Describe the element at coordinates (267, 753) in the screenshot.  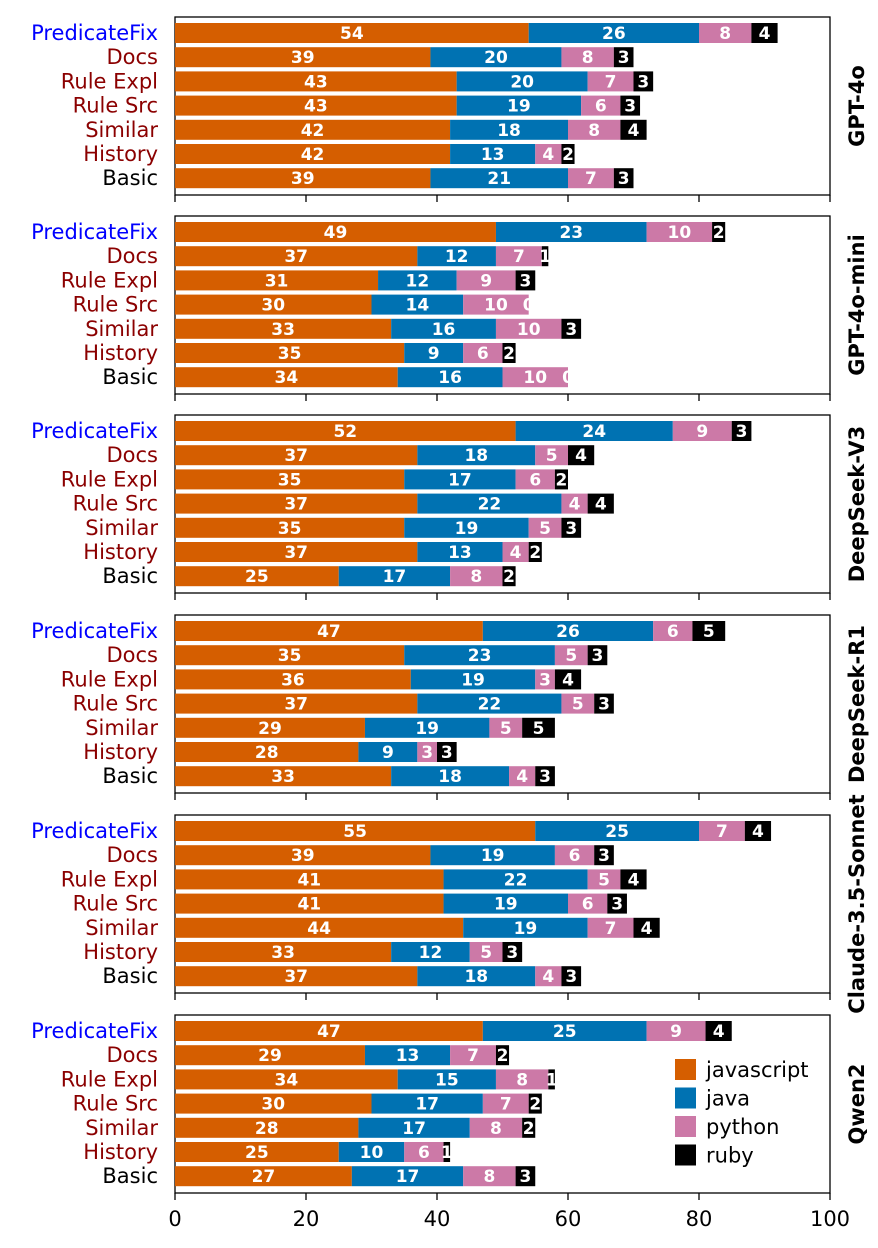
I see `value-label-javascript: 28` at that location.